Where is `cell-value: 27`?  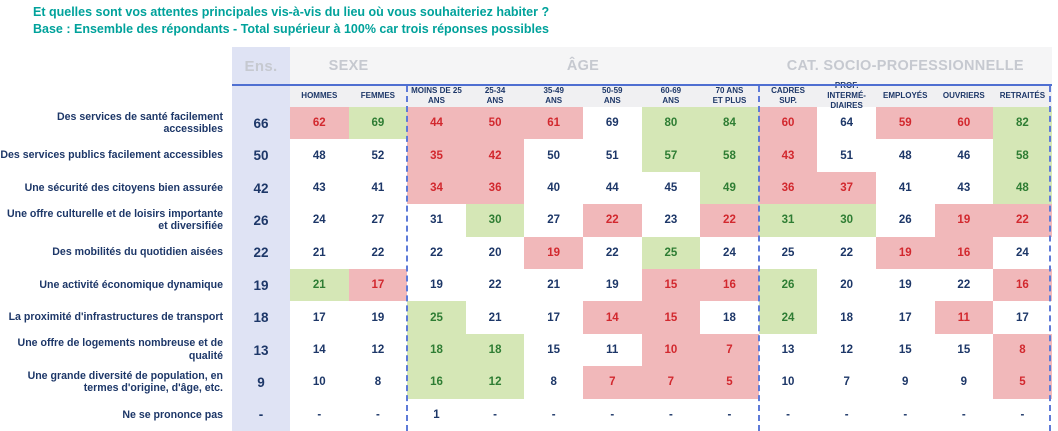
cell-value: 27 is located at coordinates (553, 220).